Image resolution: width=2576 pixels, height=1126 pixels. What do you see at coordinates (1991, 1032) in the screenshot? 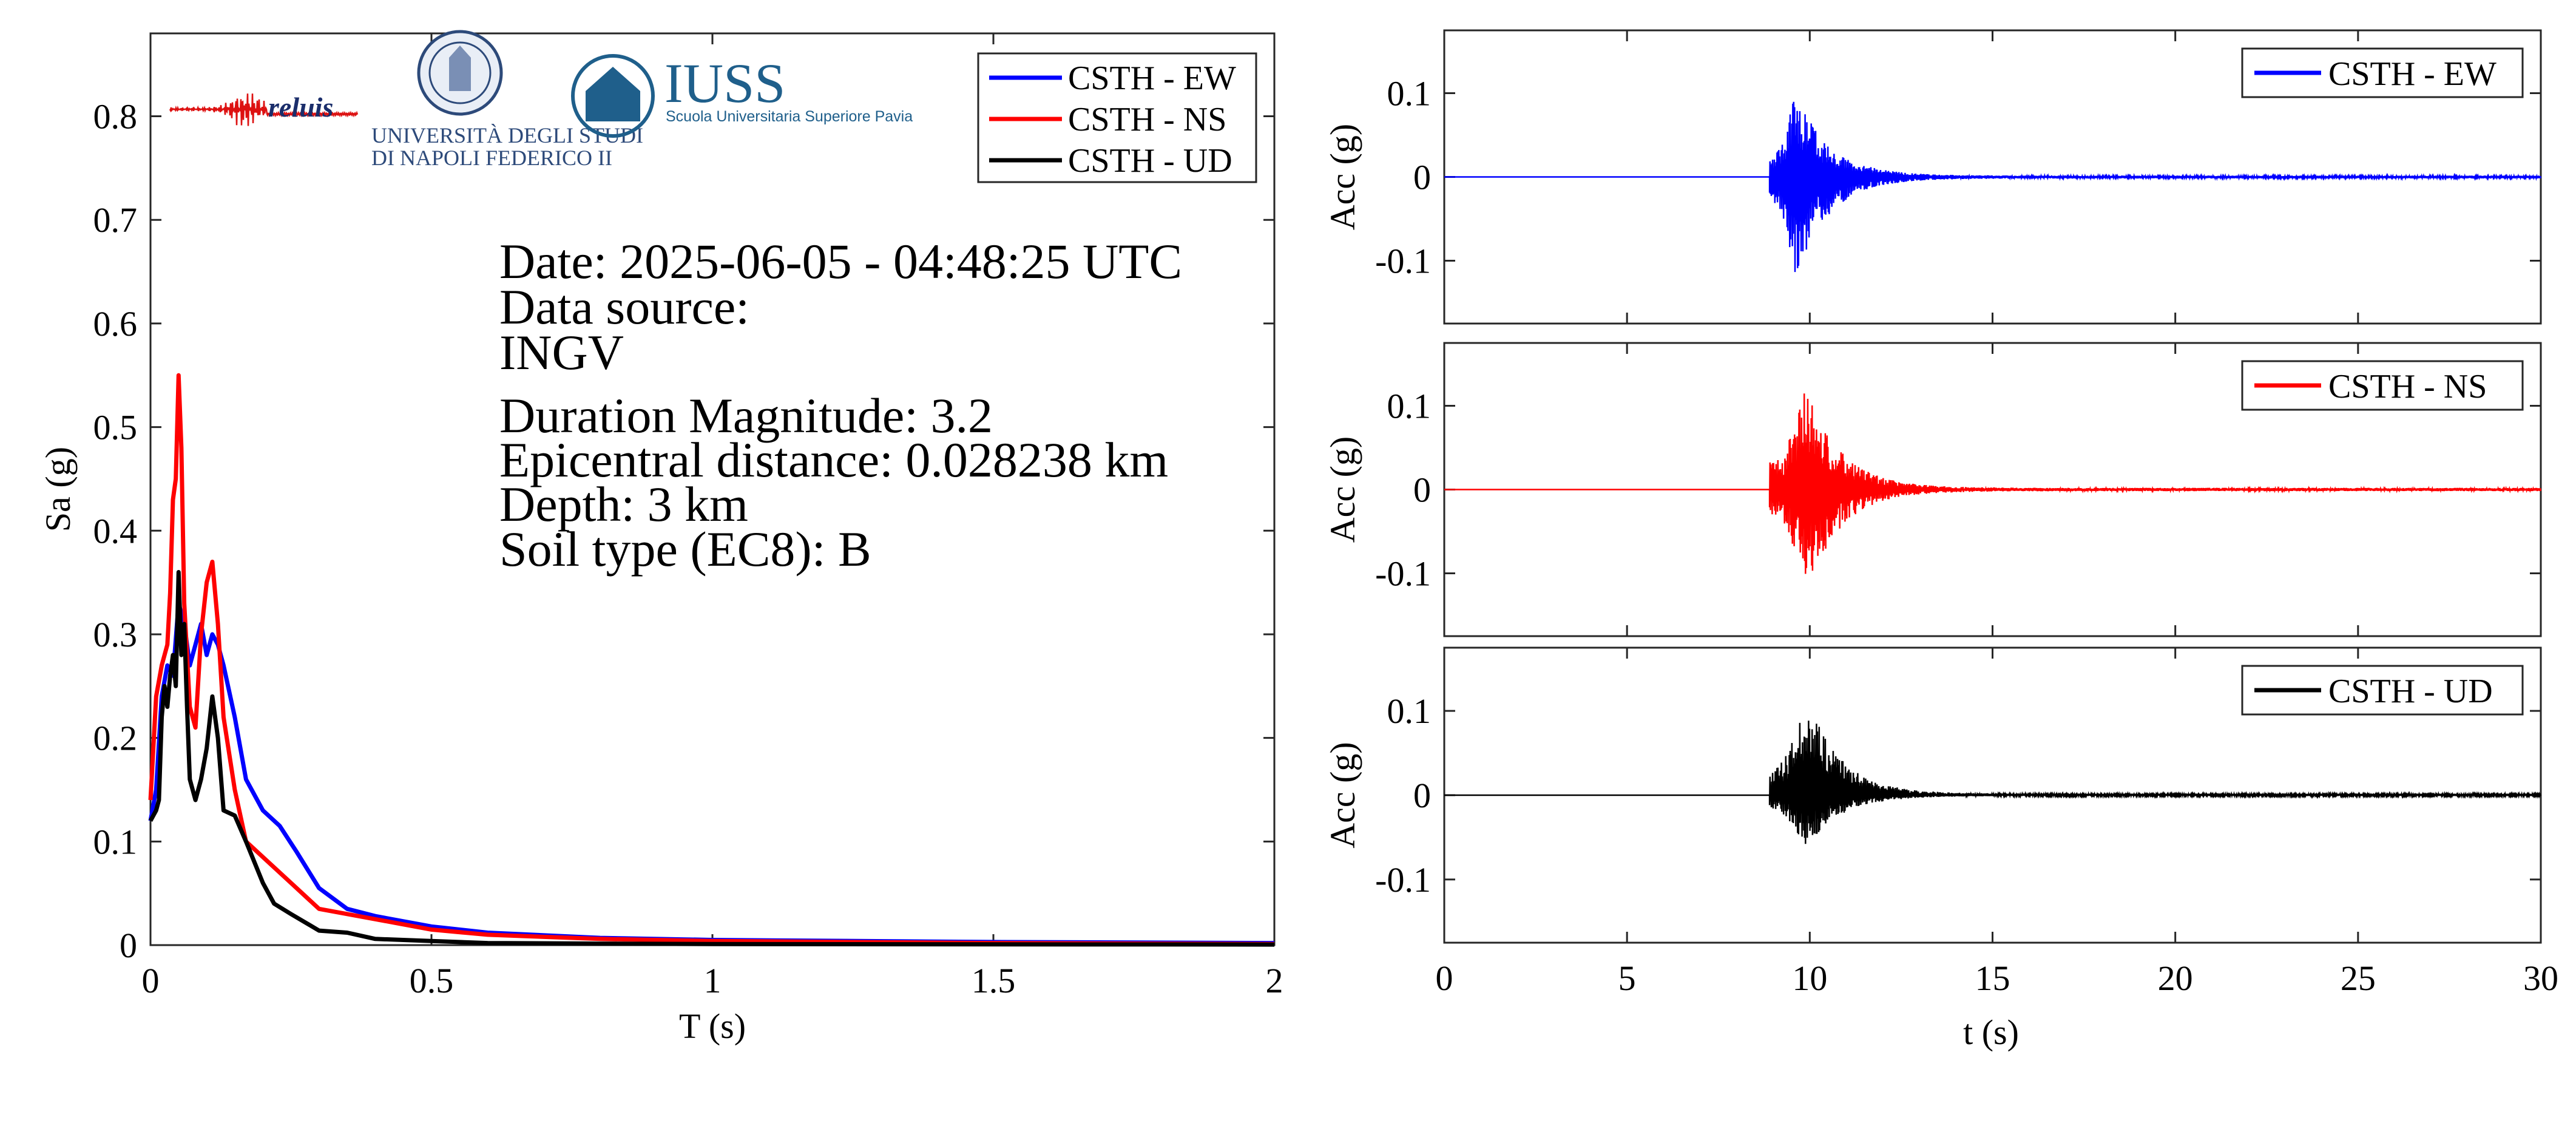
I see `time-xlabel: t (s)` at bounding box center [1991, 1032].